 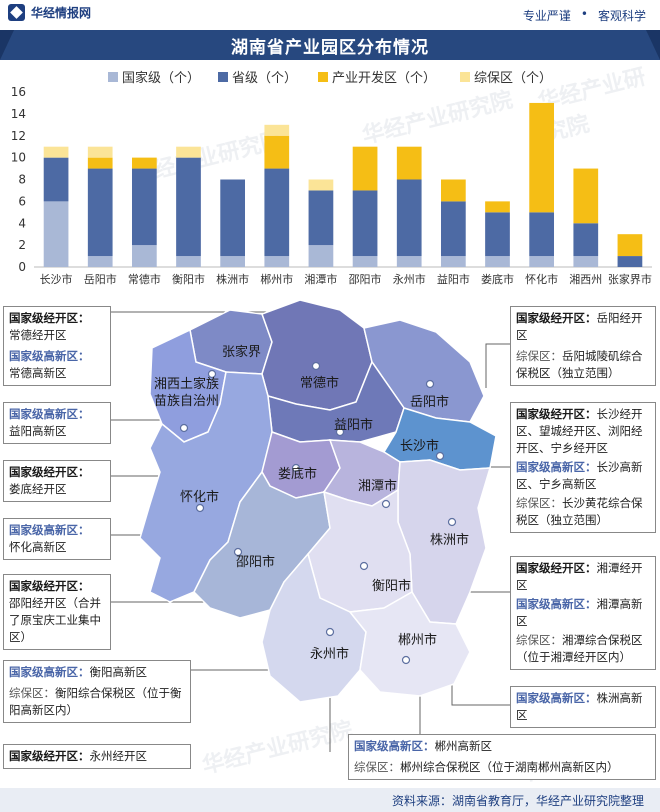 I want to click on label-hengyang: 衡阳市, so click(x=391, y=586).